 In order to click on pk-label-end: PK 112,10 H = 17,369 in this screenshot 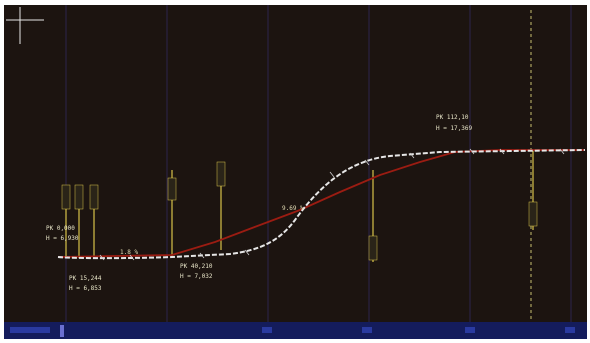, I will do `click(454, 123)`.